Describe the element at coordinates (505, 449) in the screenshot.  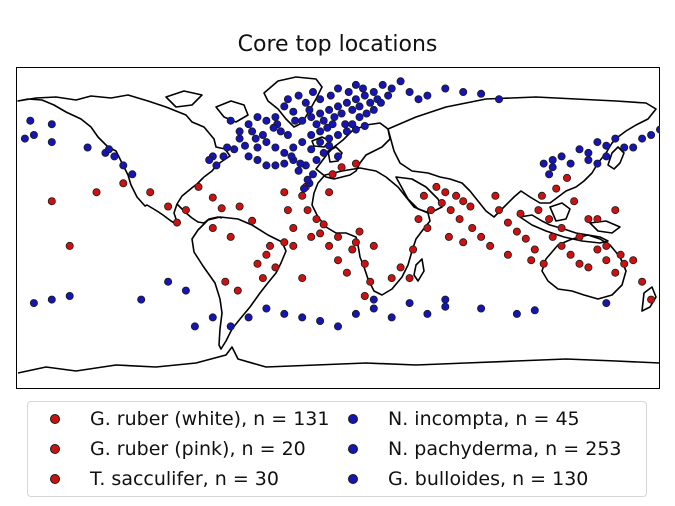
I see `legend-label: N. pachyderma, n = 253` at that location.